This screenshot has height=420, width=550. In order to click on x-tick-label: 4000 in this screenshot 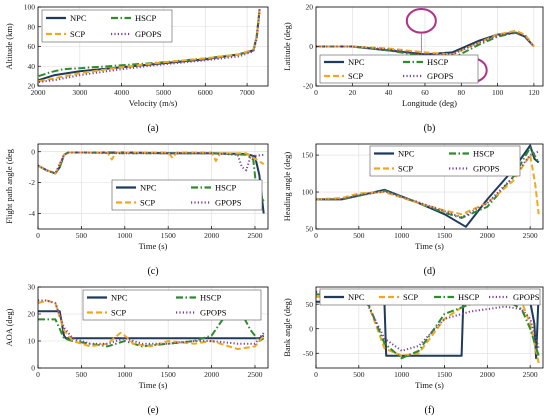, I will do `click(121, 92)`.